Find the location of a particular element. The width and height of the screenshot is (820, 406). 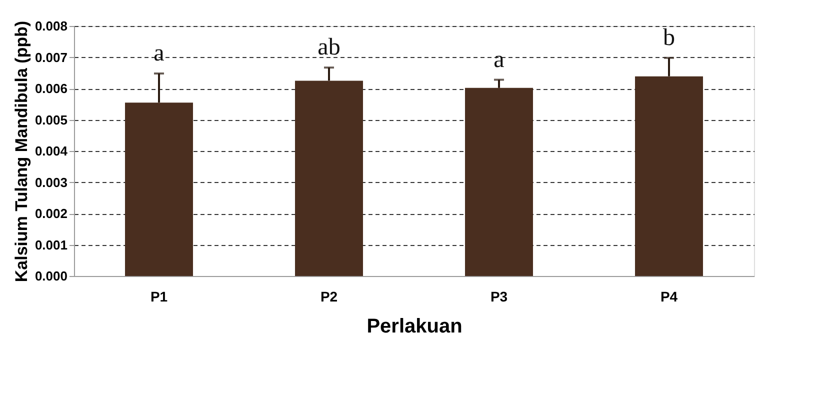

x-tick-label: P4 is located at coordinates (669, 296).